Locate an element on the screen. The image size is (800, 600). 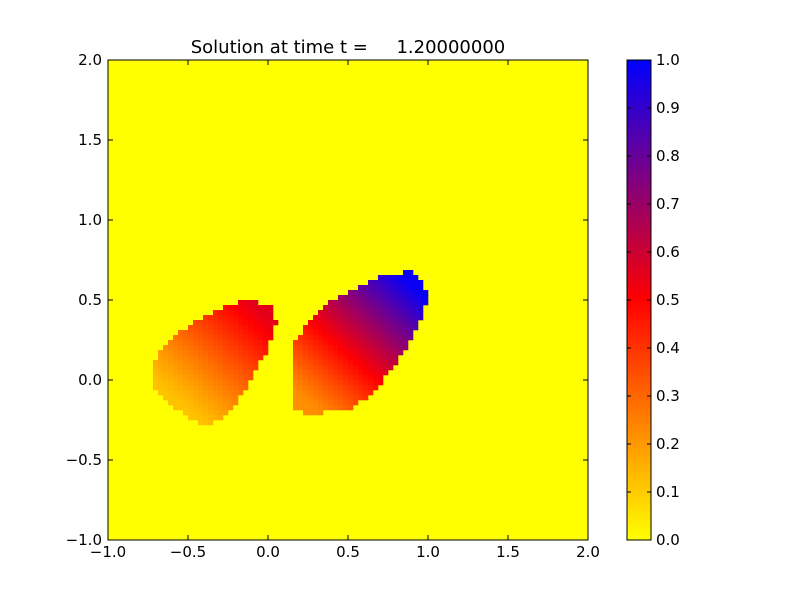
y-tick-label: 1.0 is located at coordinates (90, 220).